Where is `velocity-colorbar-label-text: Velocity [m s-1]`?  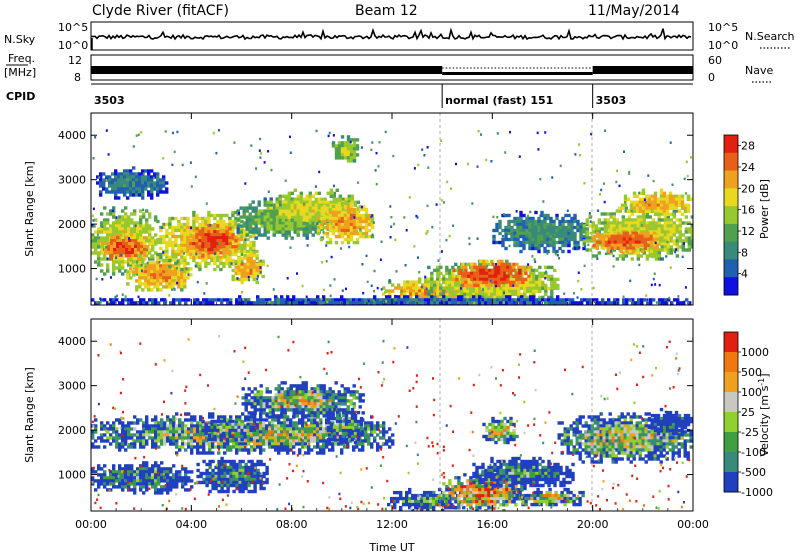 velocity-colorbar-label-text: Velocity [m s-1] is located at coordinates (764, 414).